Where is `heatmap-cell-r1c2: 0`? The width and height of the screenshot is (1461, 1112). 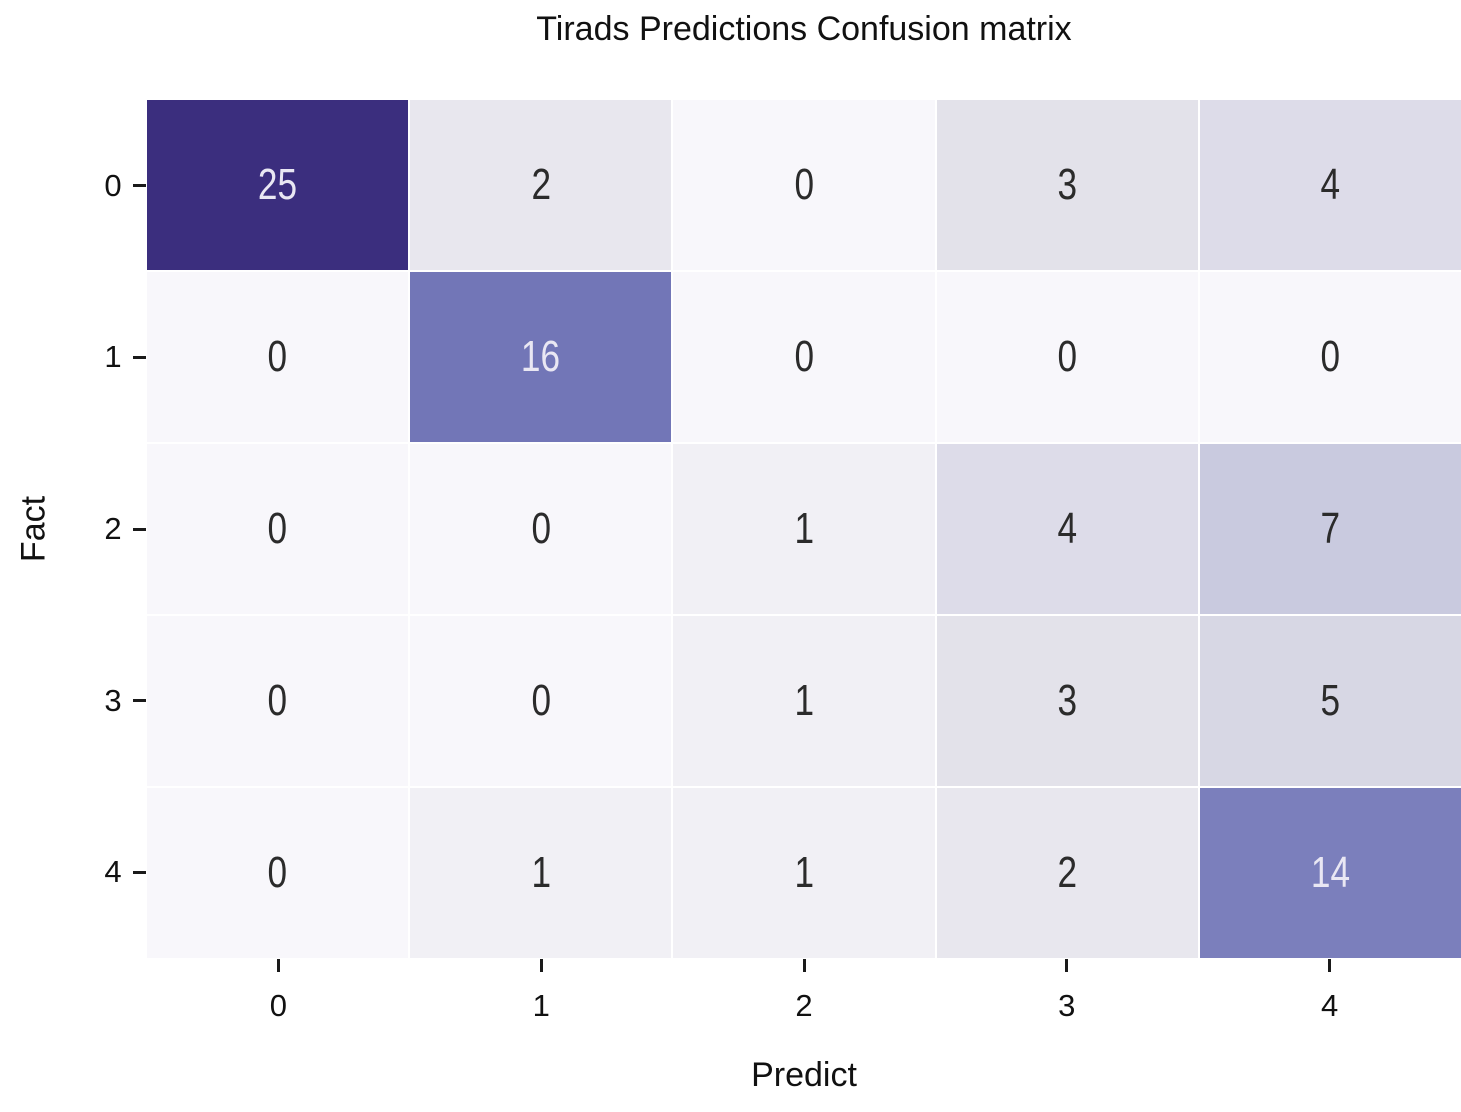 heatmap-cell-r1c2: 0 is located at coordinates (804, 357).